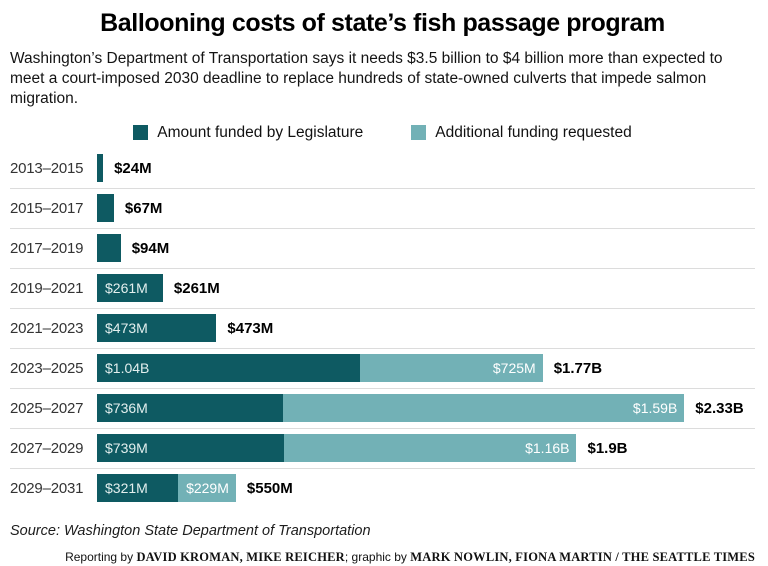  What do you see at coordinates (190, 448) in the screenshot?
I see `bar-funded-segment: $739M` at bounding box center [190, 448].